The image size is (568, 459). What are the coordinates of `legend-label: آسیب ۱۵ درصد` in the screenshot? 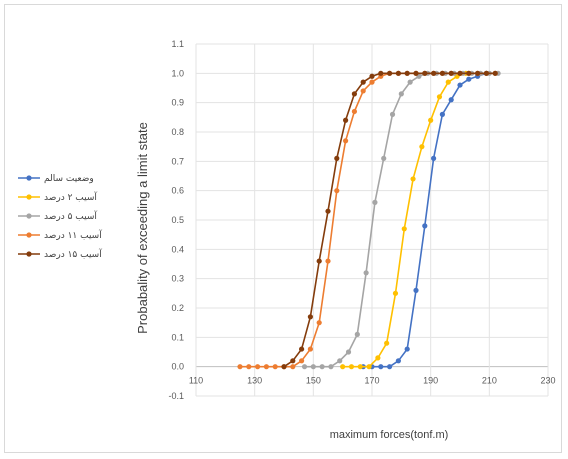 It's located at (73, 254).